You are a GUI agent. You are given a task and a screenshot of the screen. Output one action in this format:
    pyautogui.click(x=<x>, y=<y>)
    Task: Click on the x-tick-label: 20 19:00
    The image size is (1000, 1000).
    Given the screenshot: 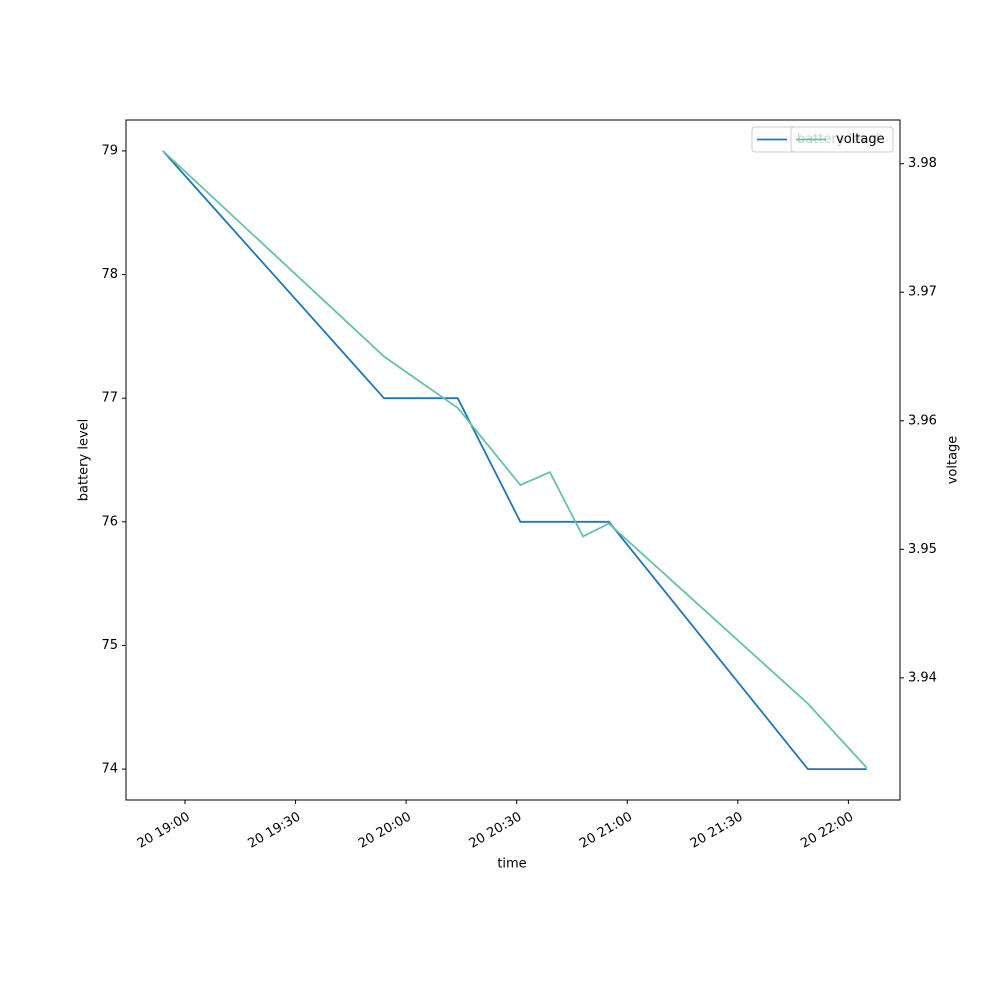 What is the action you would take?
    pyautogui.click(x=164, y=831)
    